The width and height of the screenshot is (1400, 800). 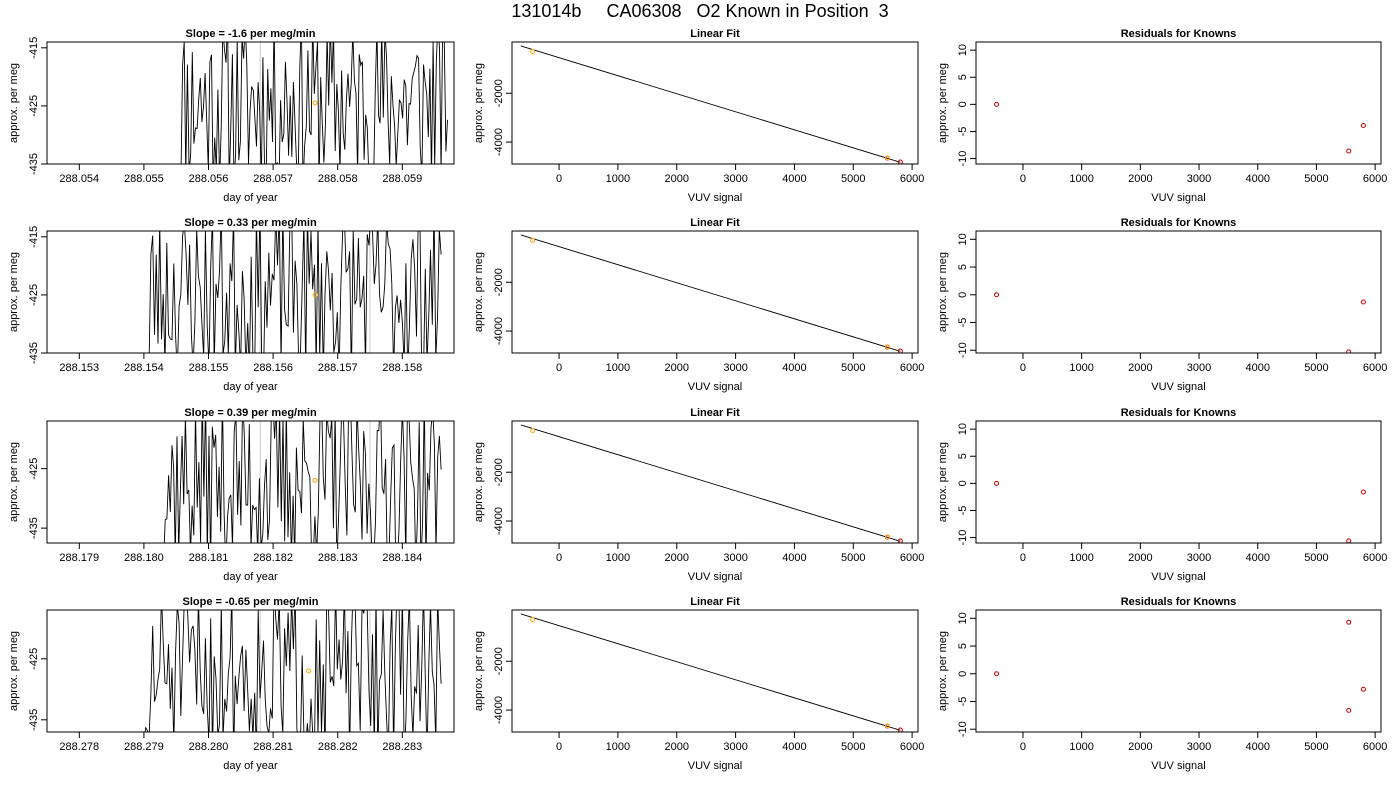 What do you see at coordinates (715, 34) in the screenshot?
I see `panel-title: Linear Fit` at bounding box center [715, 34].